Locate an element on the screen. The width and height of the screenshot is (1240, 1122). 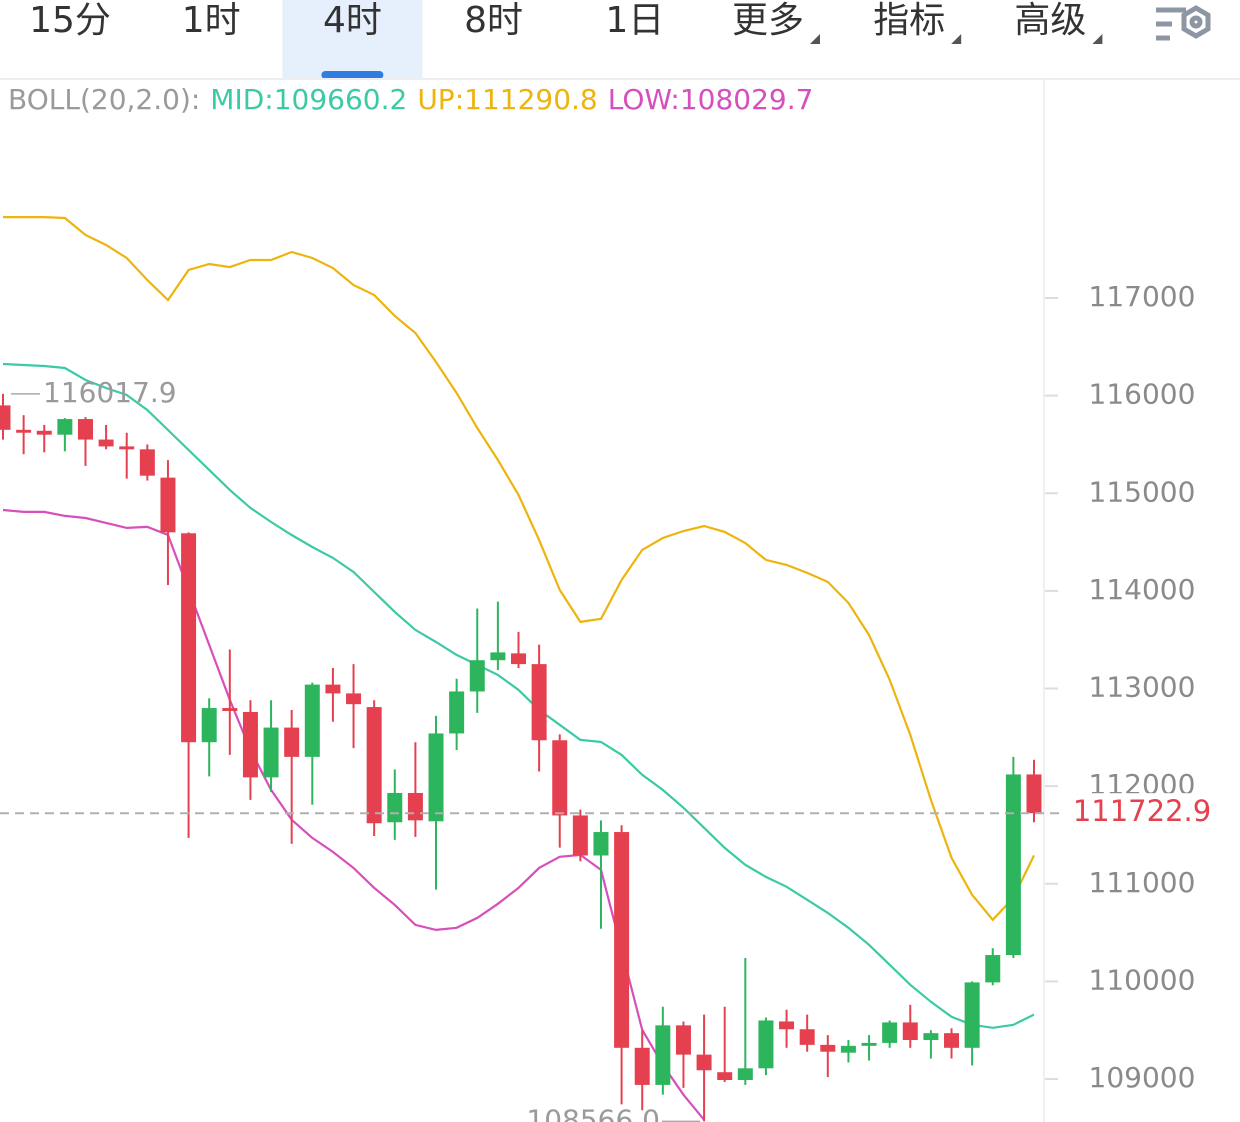
last-price-bg is located at coordinates (1150, 813).